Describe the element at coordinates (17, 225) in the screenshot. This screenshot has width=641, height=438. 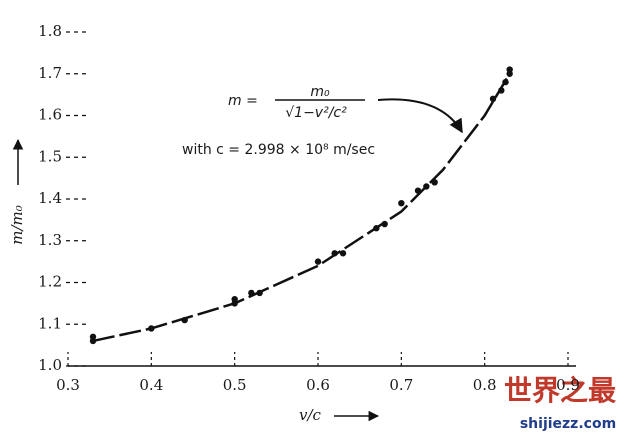
I see `y-axis-label: m/m₀` at that location.